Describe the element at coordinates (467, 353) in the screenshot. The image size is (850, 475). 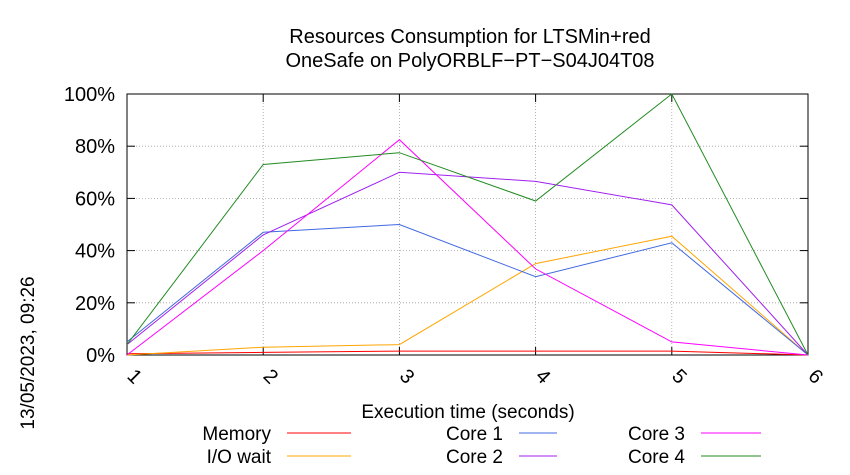
I see `series-line-memory` at that location.